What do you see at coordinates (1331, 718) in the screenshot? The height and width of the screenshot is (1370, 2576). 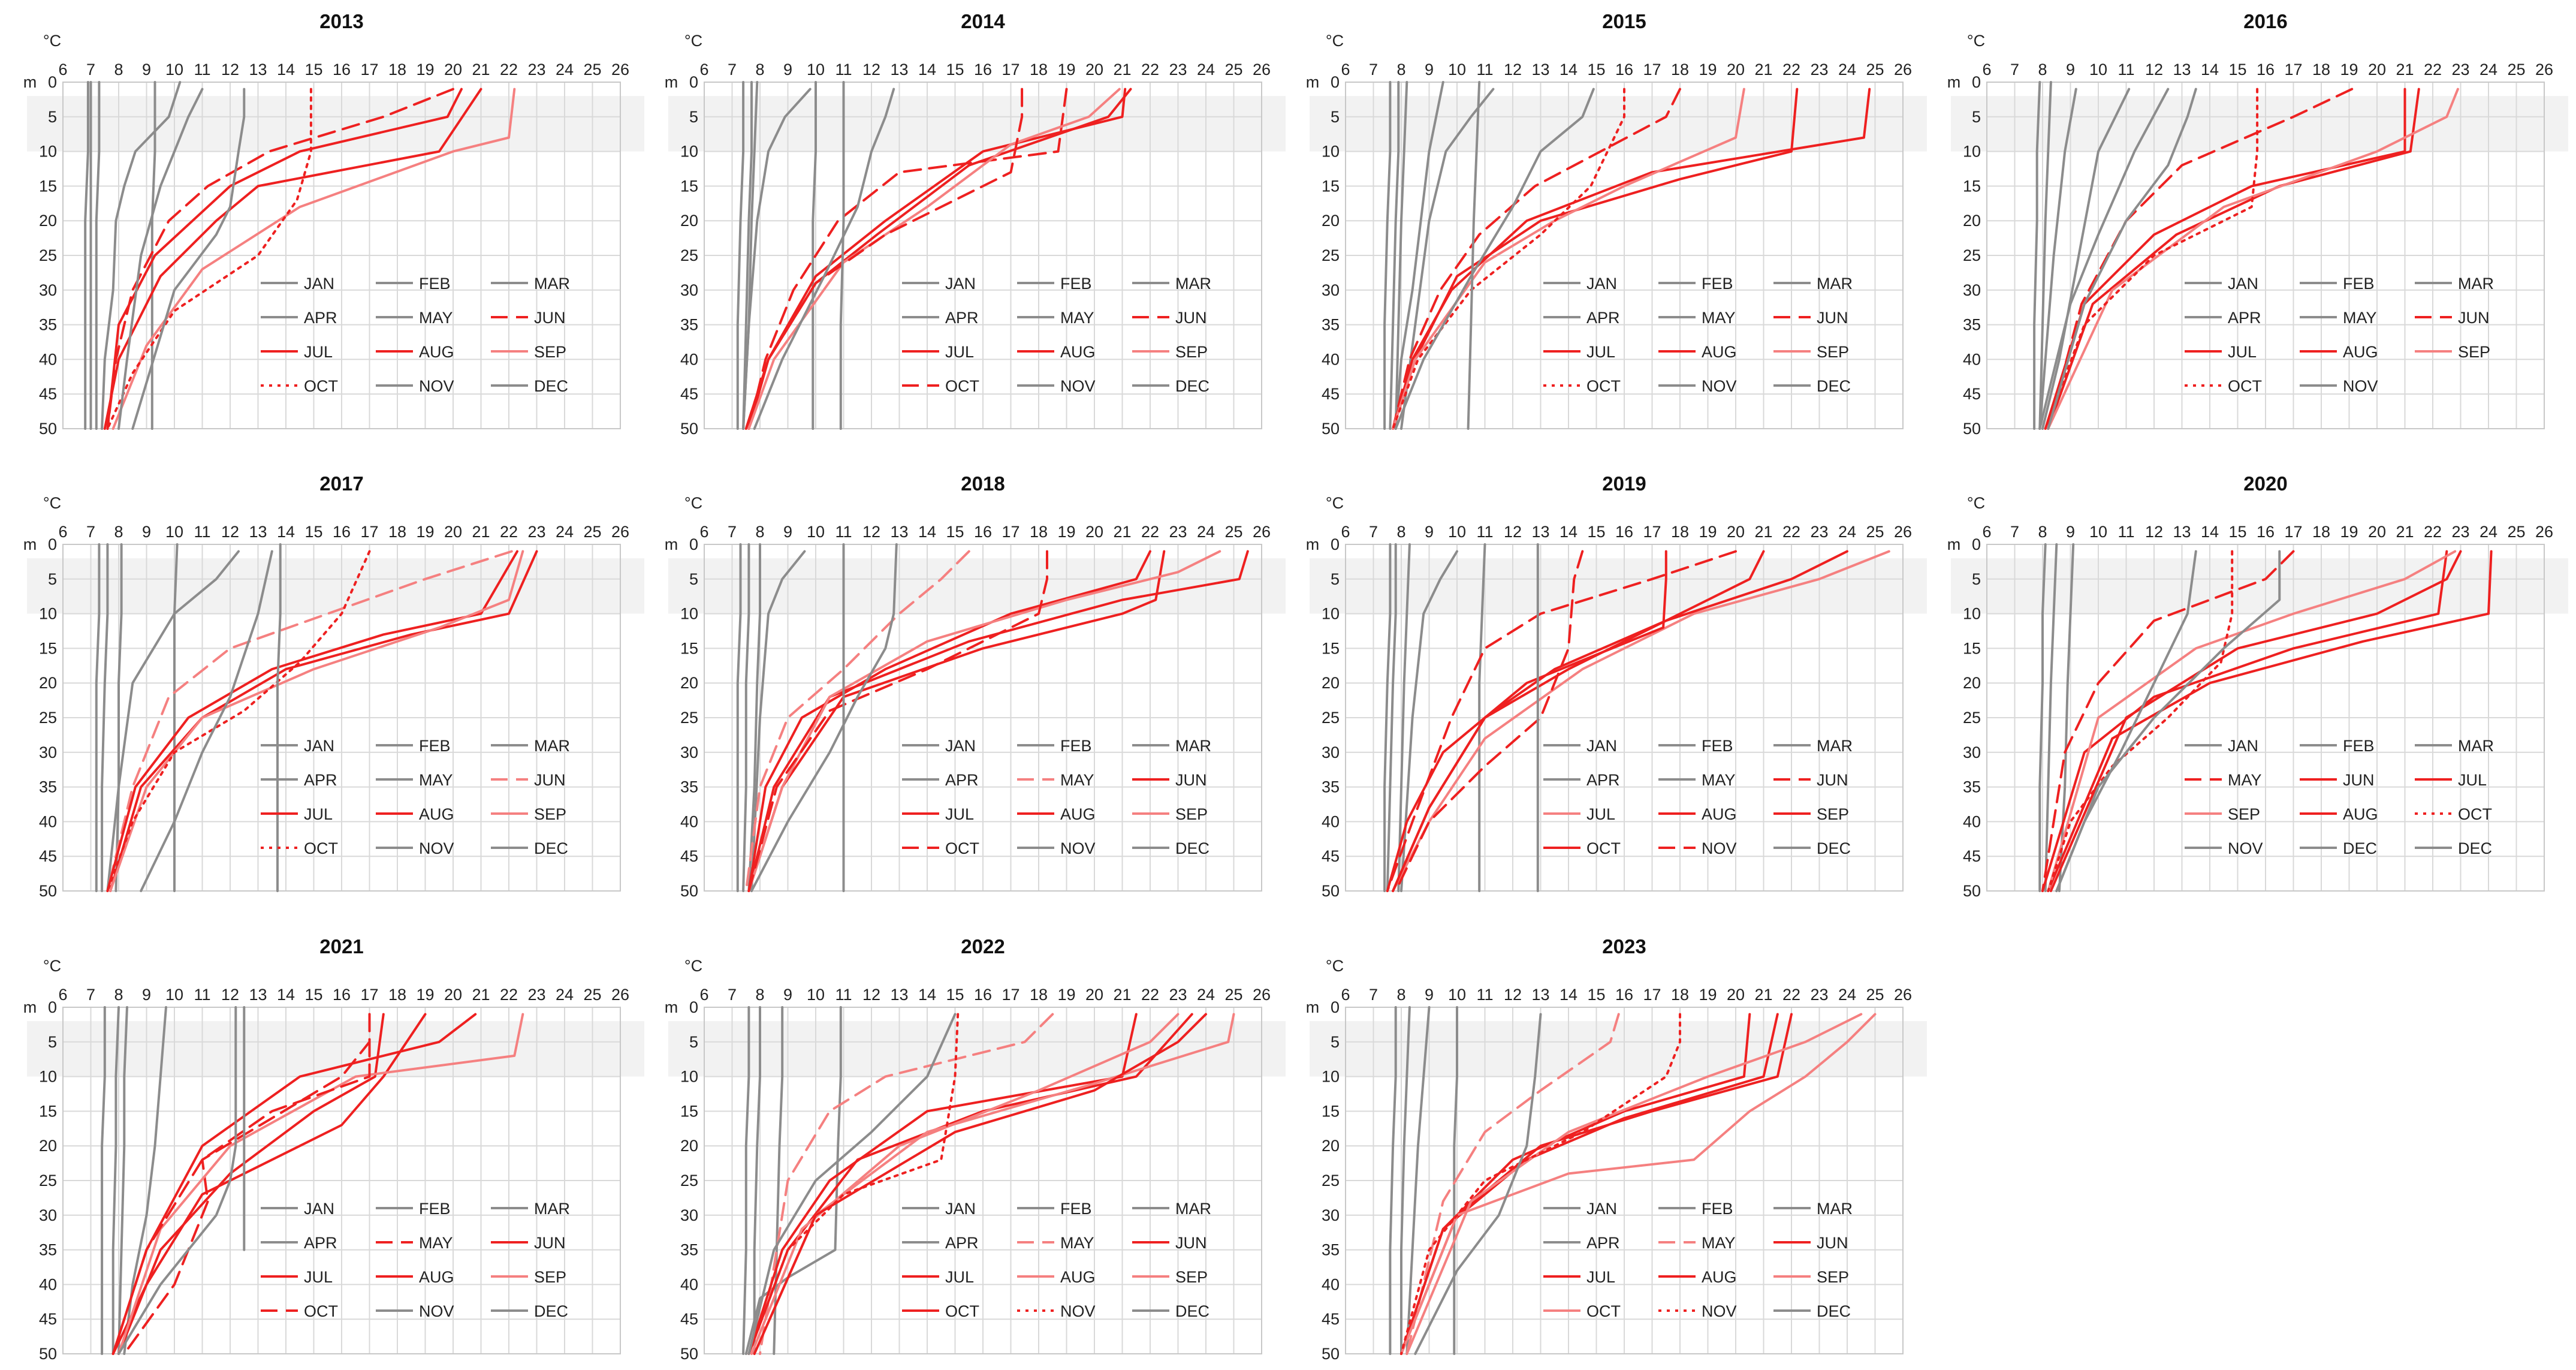 I see `y-tick-label: 25` at bounding box center [1331, 718].